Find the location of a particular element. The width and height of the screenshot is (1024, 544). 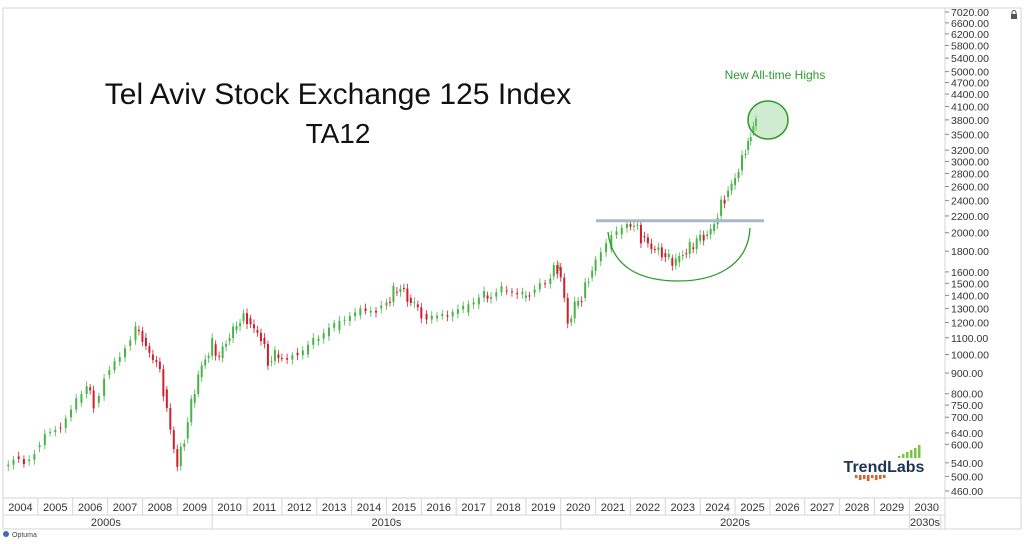

y-tick-label: 750.00 is located at coordinates (967, 406).